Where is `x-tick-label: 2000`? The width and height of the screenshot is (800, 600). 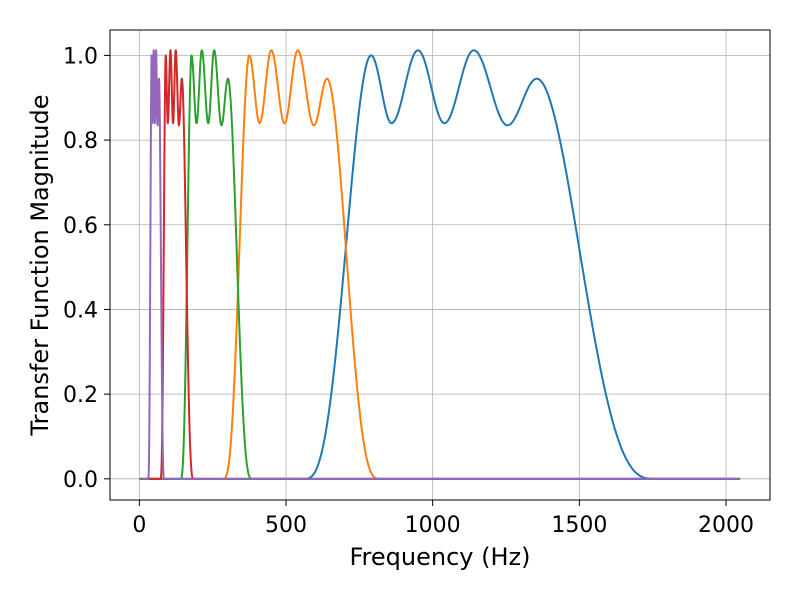 x-tick-label: 2000 is located at coordinates (726, 525).